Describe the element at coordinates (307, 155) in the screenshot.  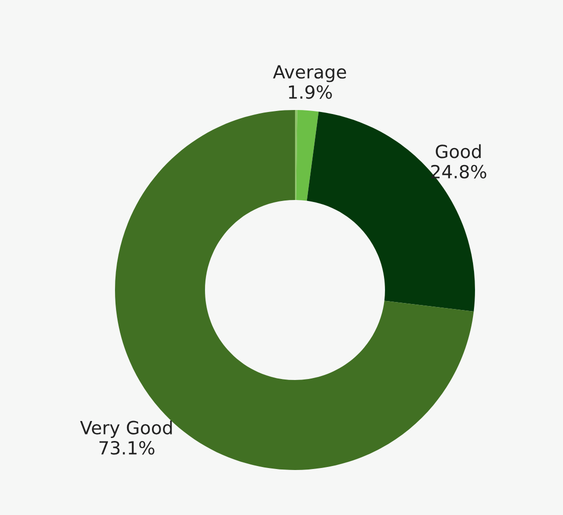
I see `donut-slice` at that location.